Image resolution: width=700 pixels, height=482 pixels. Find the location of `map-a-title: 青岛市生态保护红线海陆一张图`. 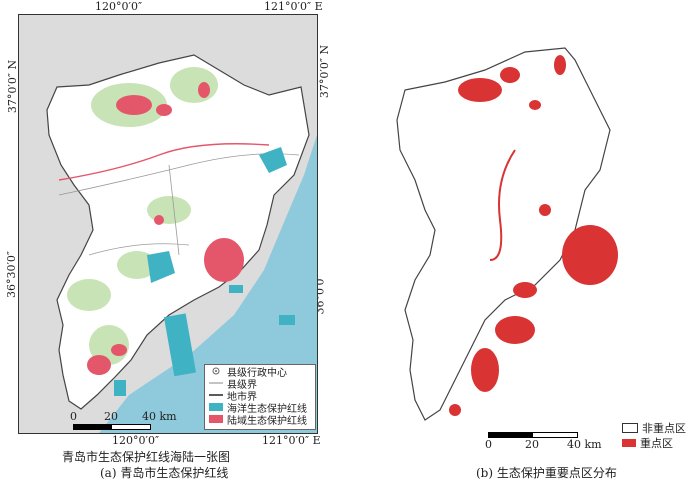

map-a-title: 青岛市生态保护红线海陆一张图 is located at coordinates (146, 457).